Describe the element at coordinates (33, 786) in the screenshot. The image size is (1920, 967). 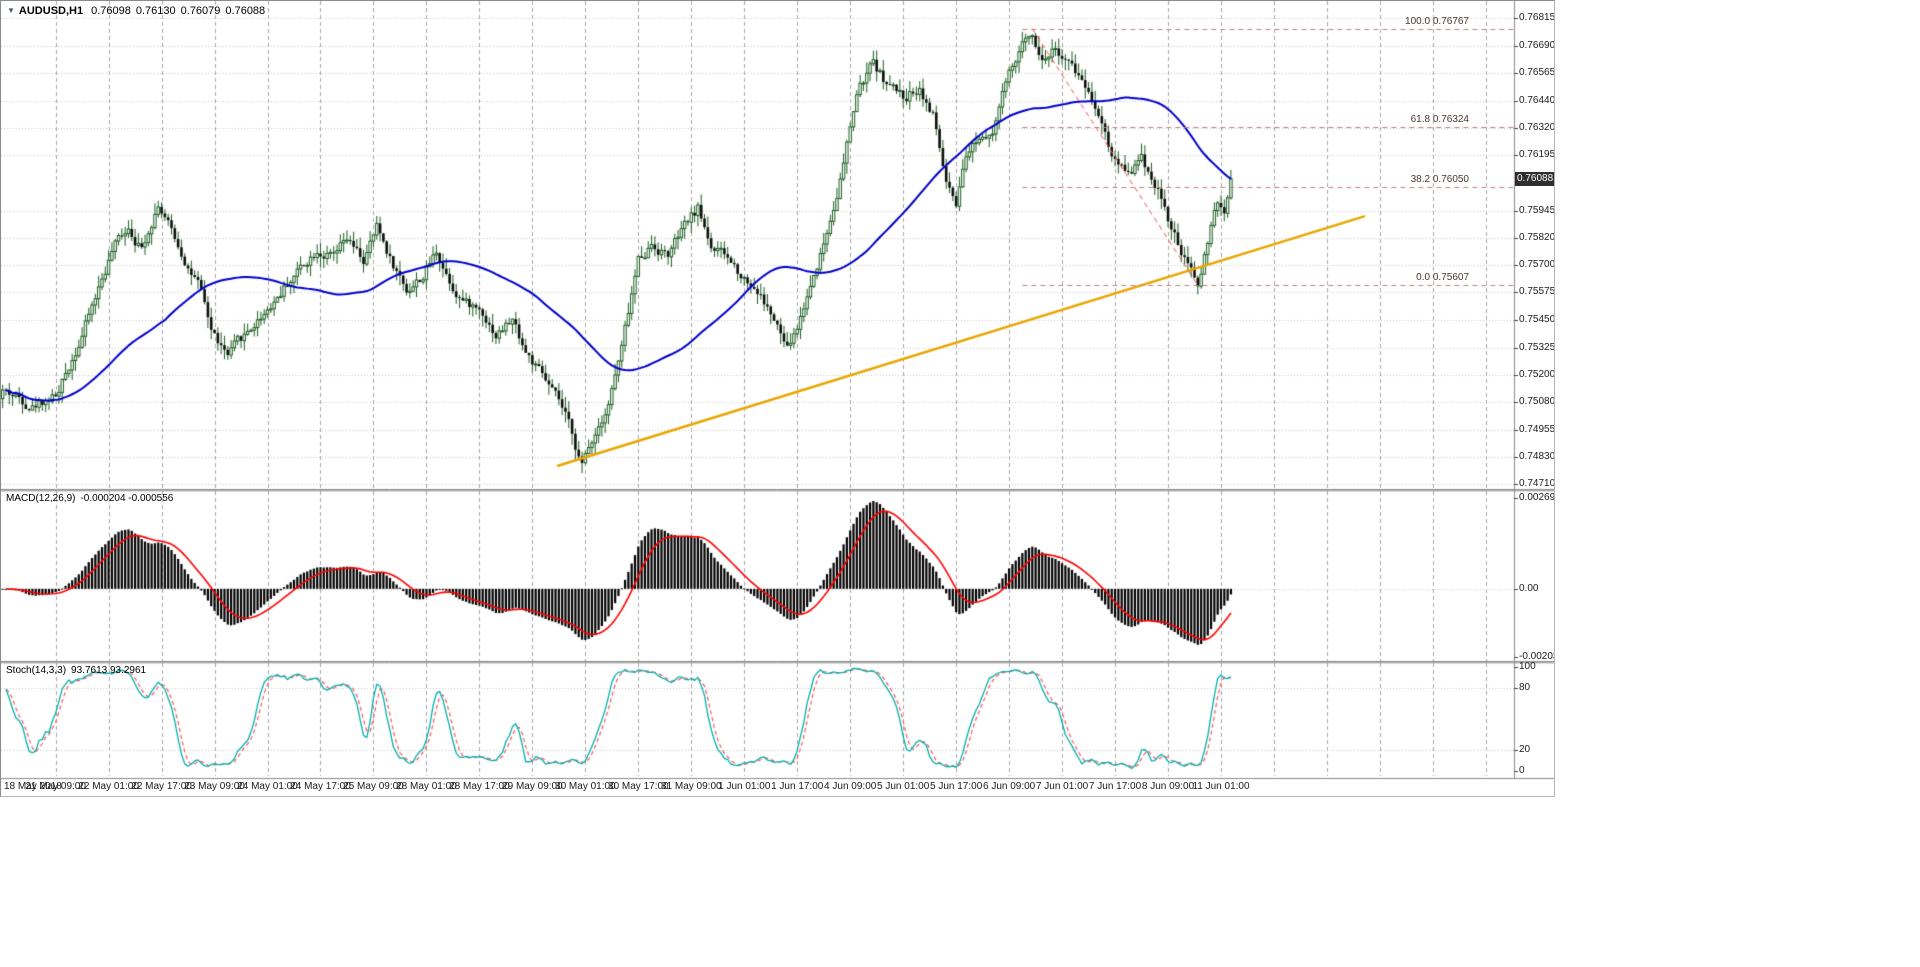
I see `time-tick-label: 18 May 2018` at that location.